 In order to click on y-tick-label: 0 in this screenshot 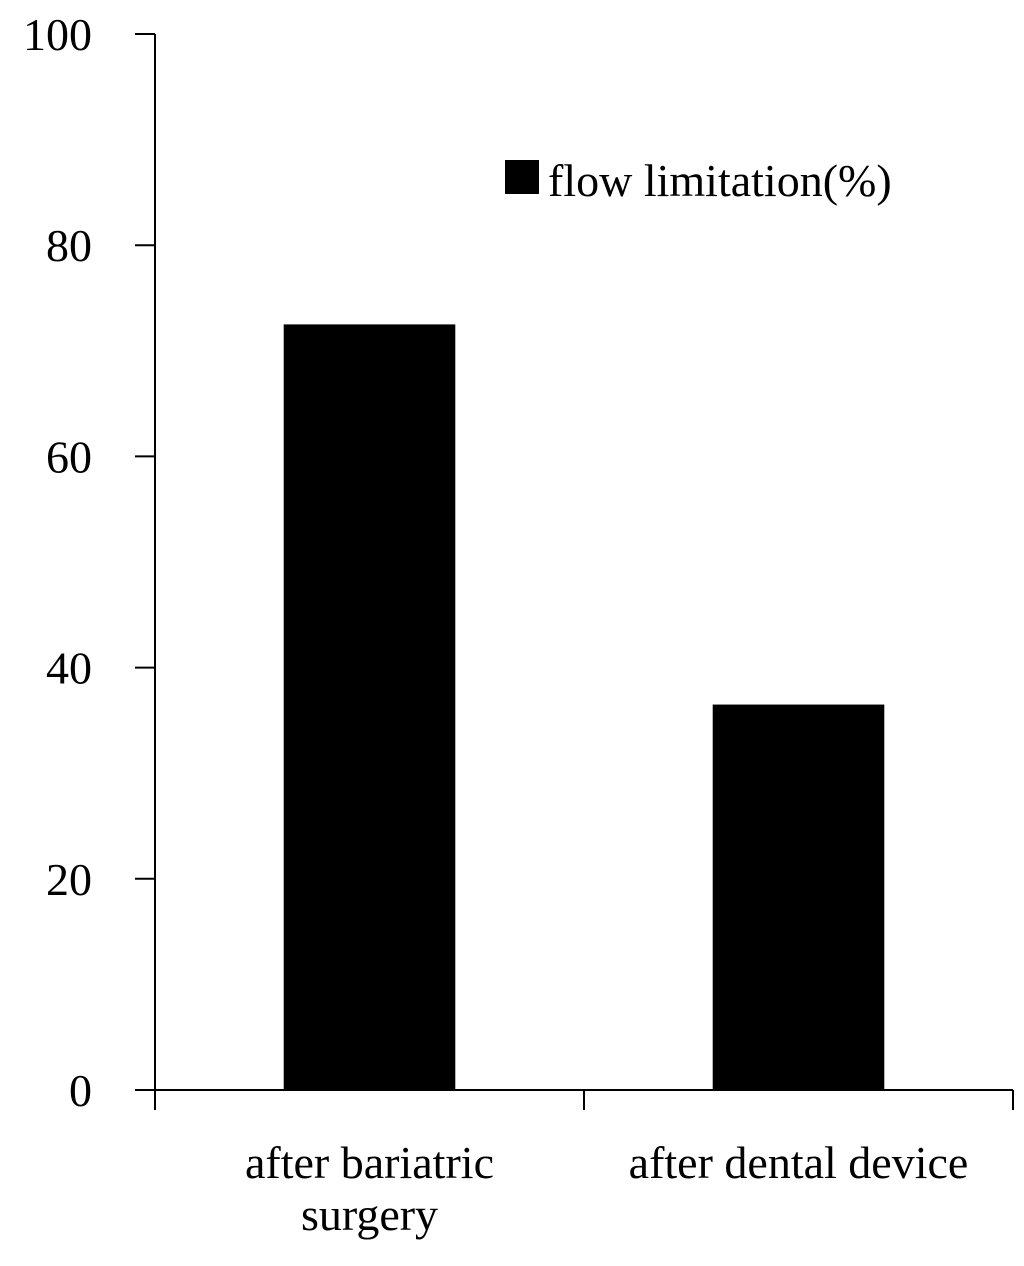, I will do `click(80, 1090)`.